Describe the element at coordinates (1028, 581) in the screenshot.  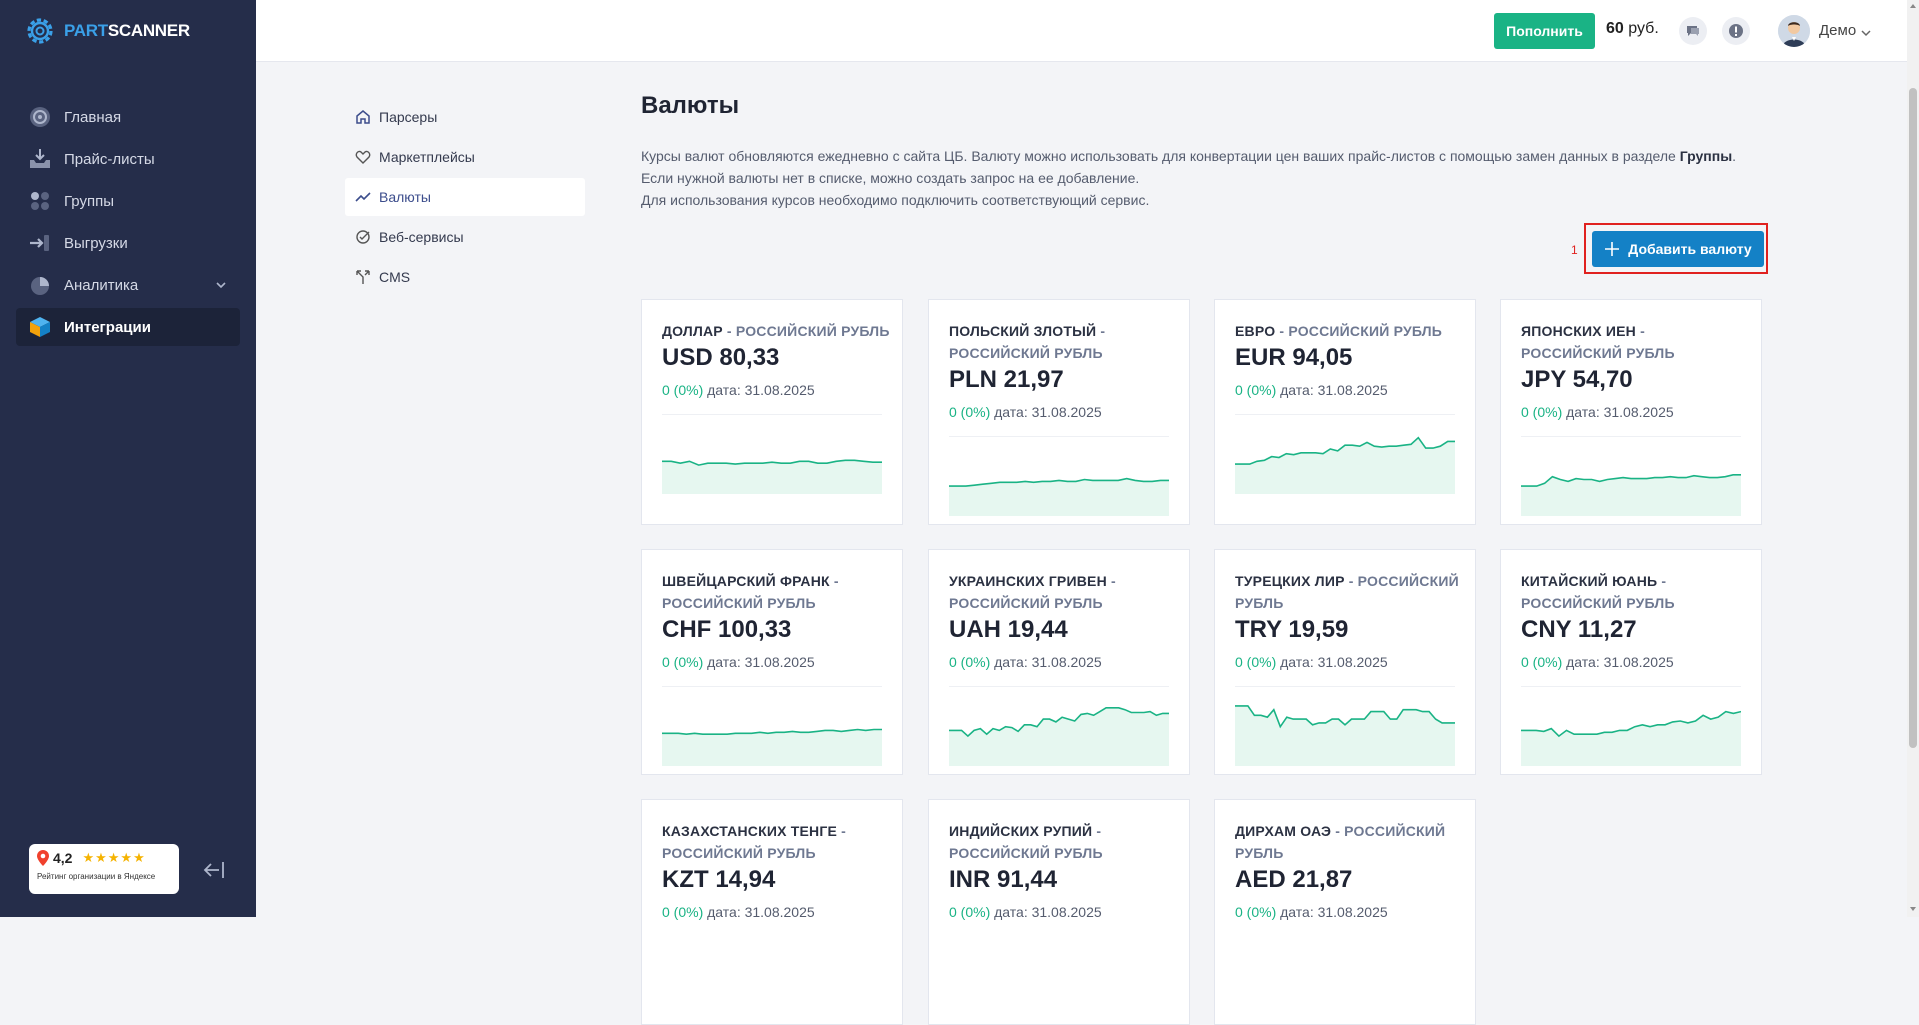
I see `currency-name: УКРАИНСКИХ ГРИВЕН` at that location.